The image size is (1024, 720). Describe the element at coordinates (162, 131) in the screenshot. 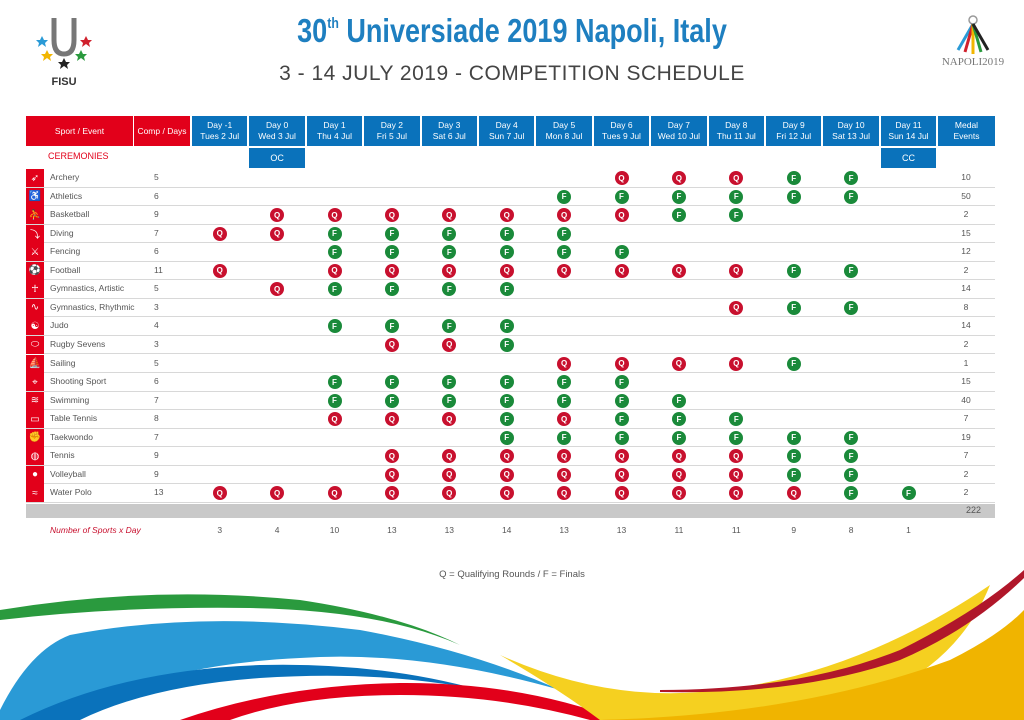

I see `comp-days-header: Comp / Days` at that location.